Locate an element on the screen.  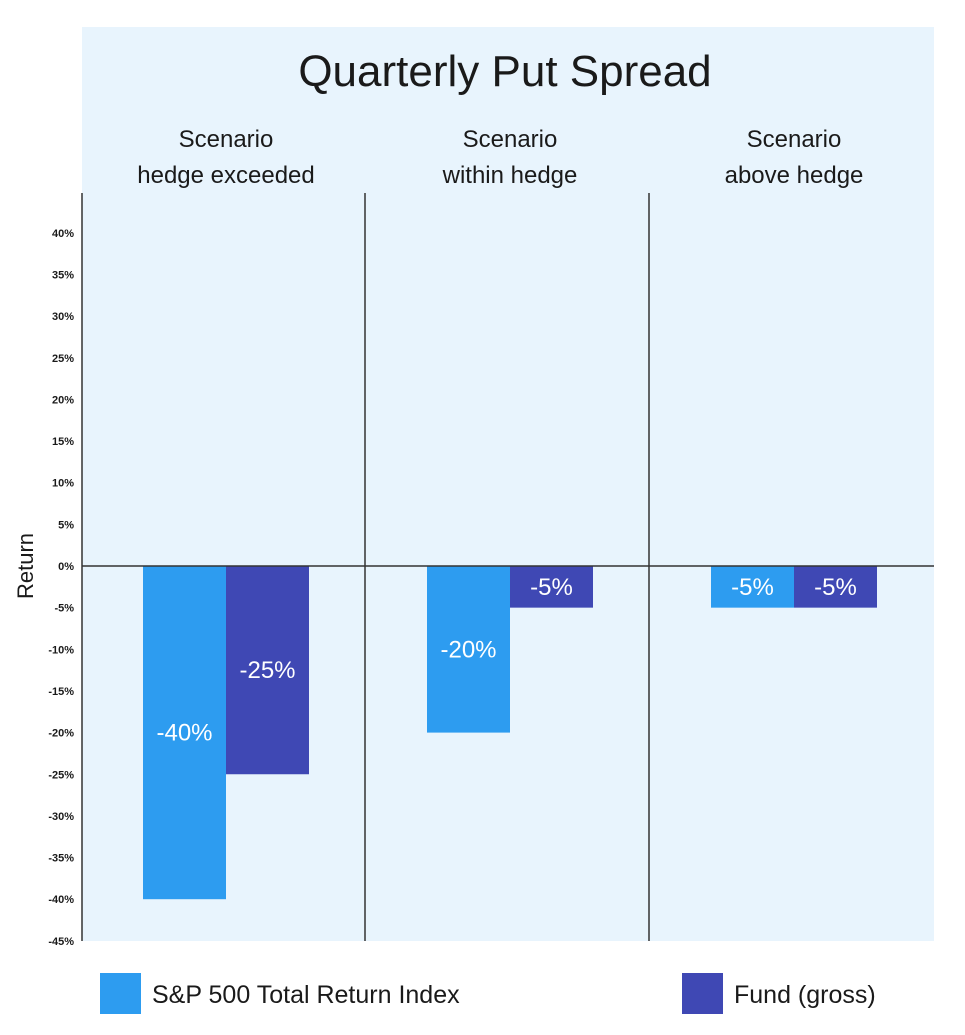
bar-value-label: -40% is located at coordinates (184, 733).